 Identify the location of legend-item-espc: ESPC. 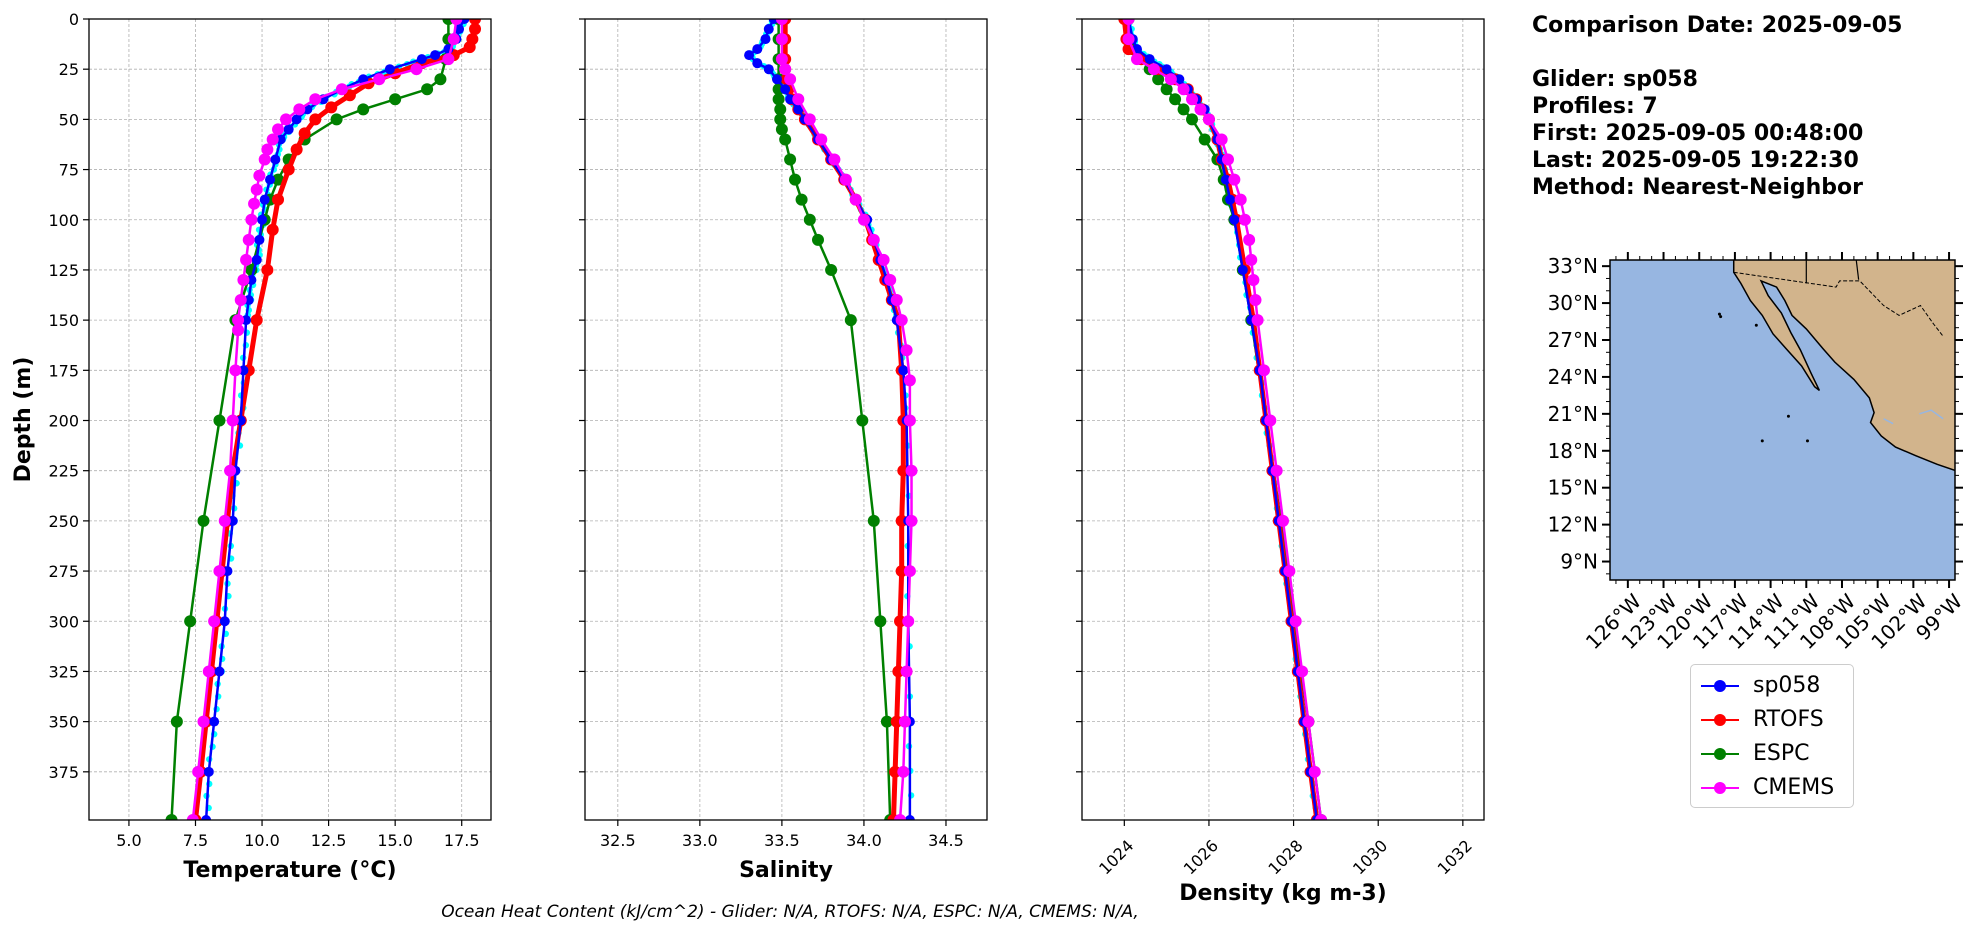
(1771, 754).